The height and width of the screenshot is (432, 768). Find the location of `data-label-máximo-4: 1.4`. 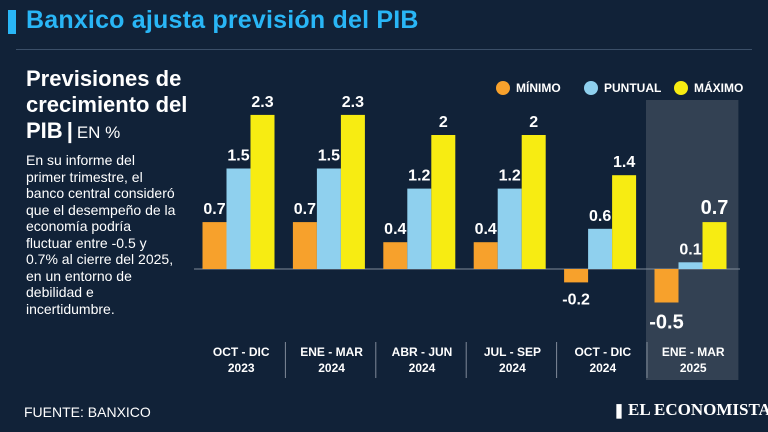

data-label-máximo-4: 1.4 is located at coordinates (624, 162).